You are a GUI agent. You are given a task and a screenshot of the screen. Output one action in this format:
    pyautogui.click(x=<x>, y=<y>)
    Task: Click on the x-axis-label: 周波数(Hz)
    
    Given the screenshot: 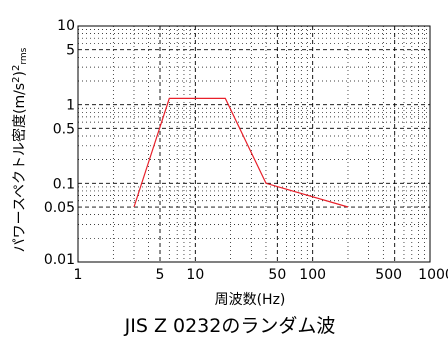 What is the action you would take?
    pyautogui.click(x=250, y=300)
    